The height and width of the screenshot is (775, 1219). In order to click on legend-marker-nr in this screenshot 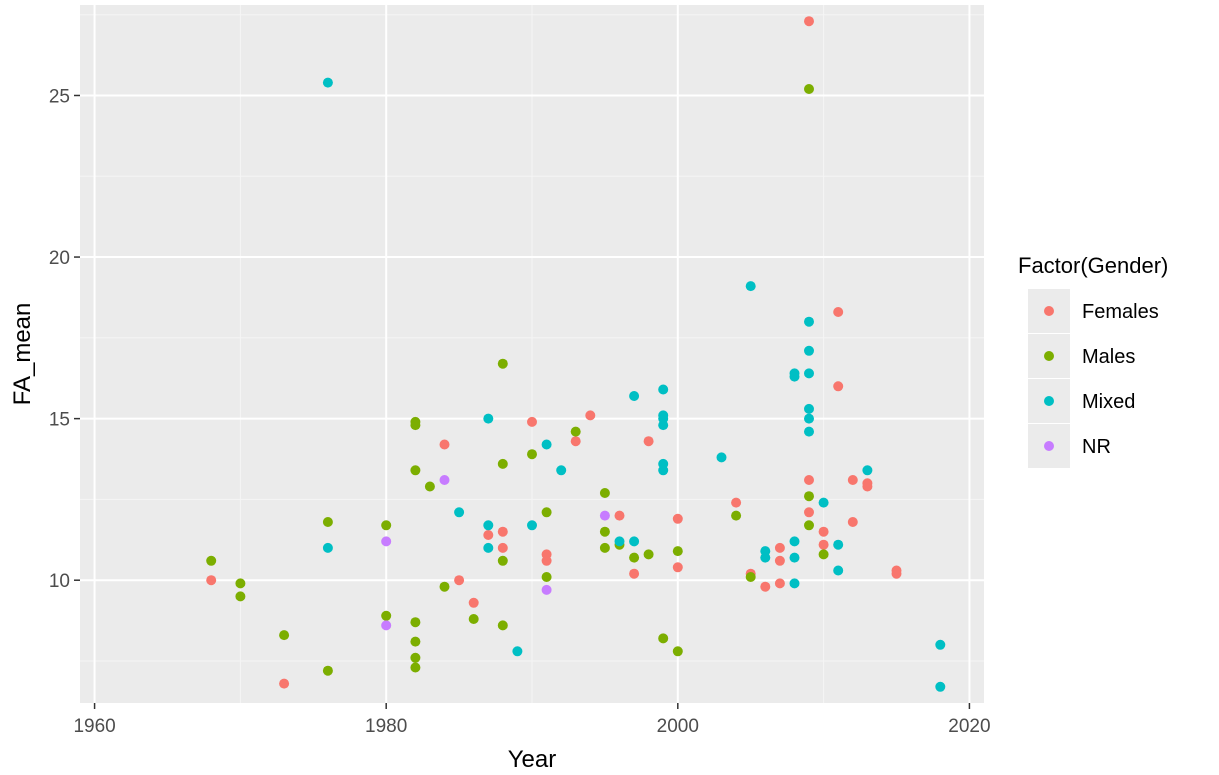, I will do `click(1049, 446)`.